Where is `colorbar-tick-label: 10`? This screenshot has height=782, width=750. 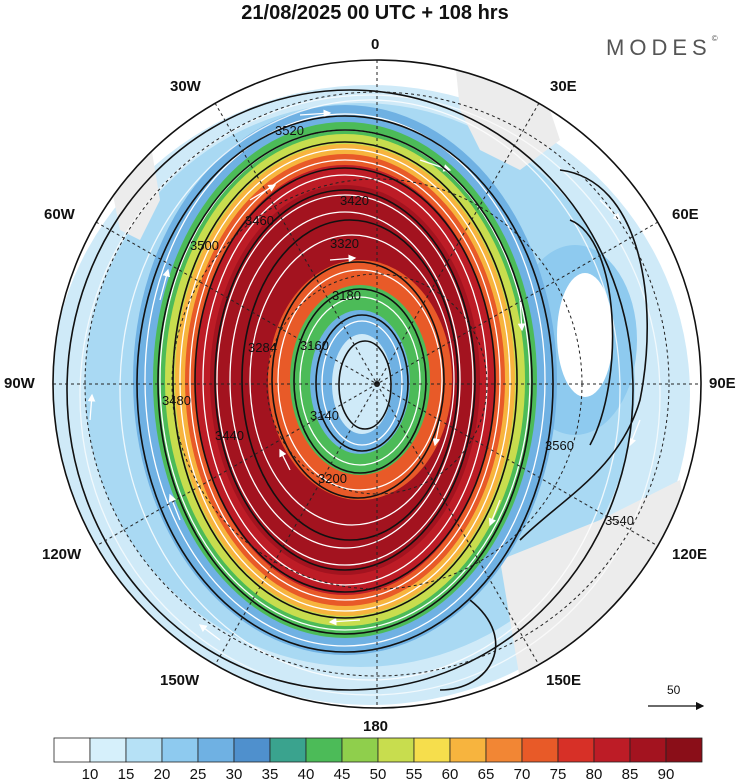 colorbar-tick-label: 10 is located at coordinates (90, 774).